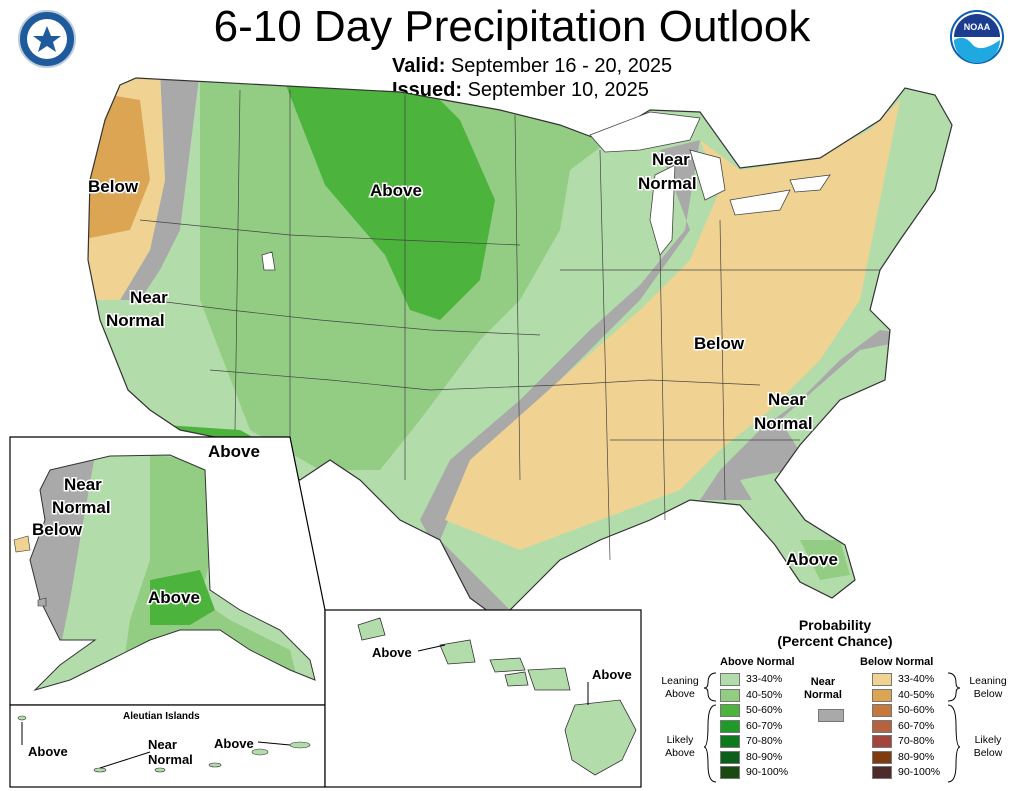 Image resolution: width=1024 pixels, height=791 pixels. I want to click on legend-above-range-label: 80-90%, so click(764, 756).